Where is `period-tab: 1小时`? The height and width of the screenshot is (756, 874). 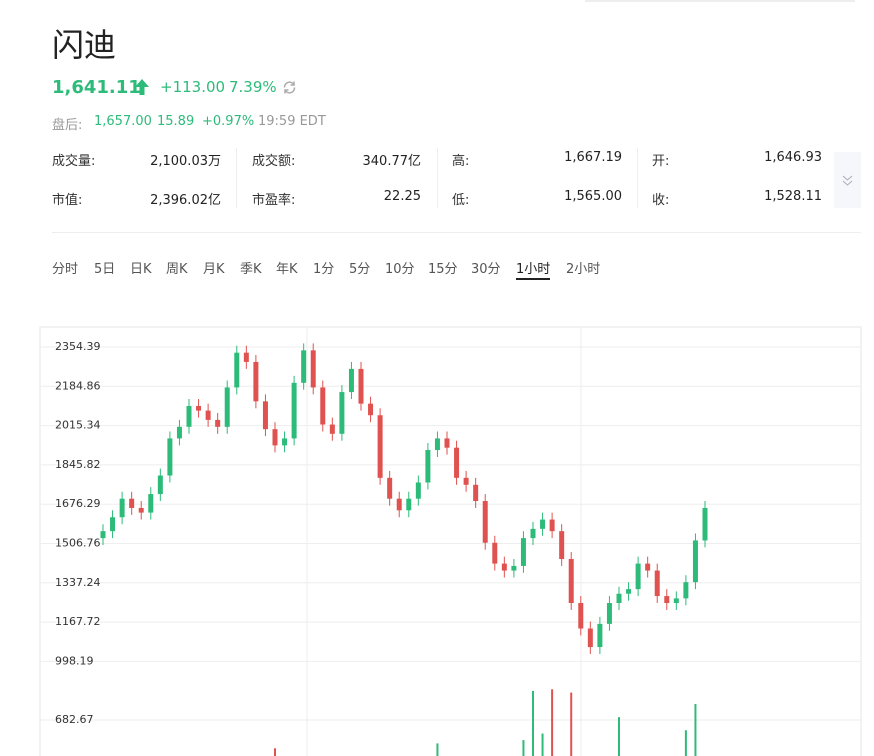
period-tab: 1小时 is located at coordinates (533, 269).